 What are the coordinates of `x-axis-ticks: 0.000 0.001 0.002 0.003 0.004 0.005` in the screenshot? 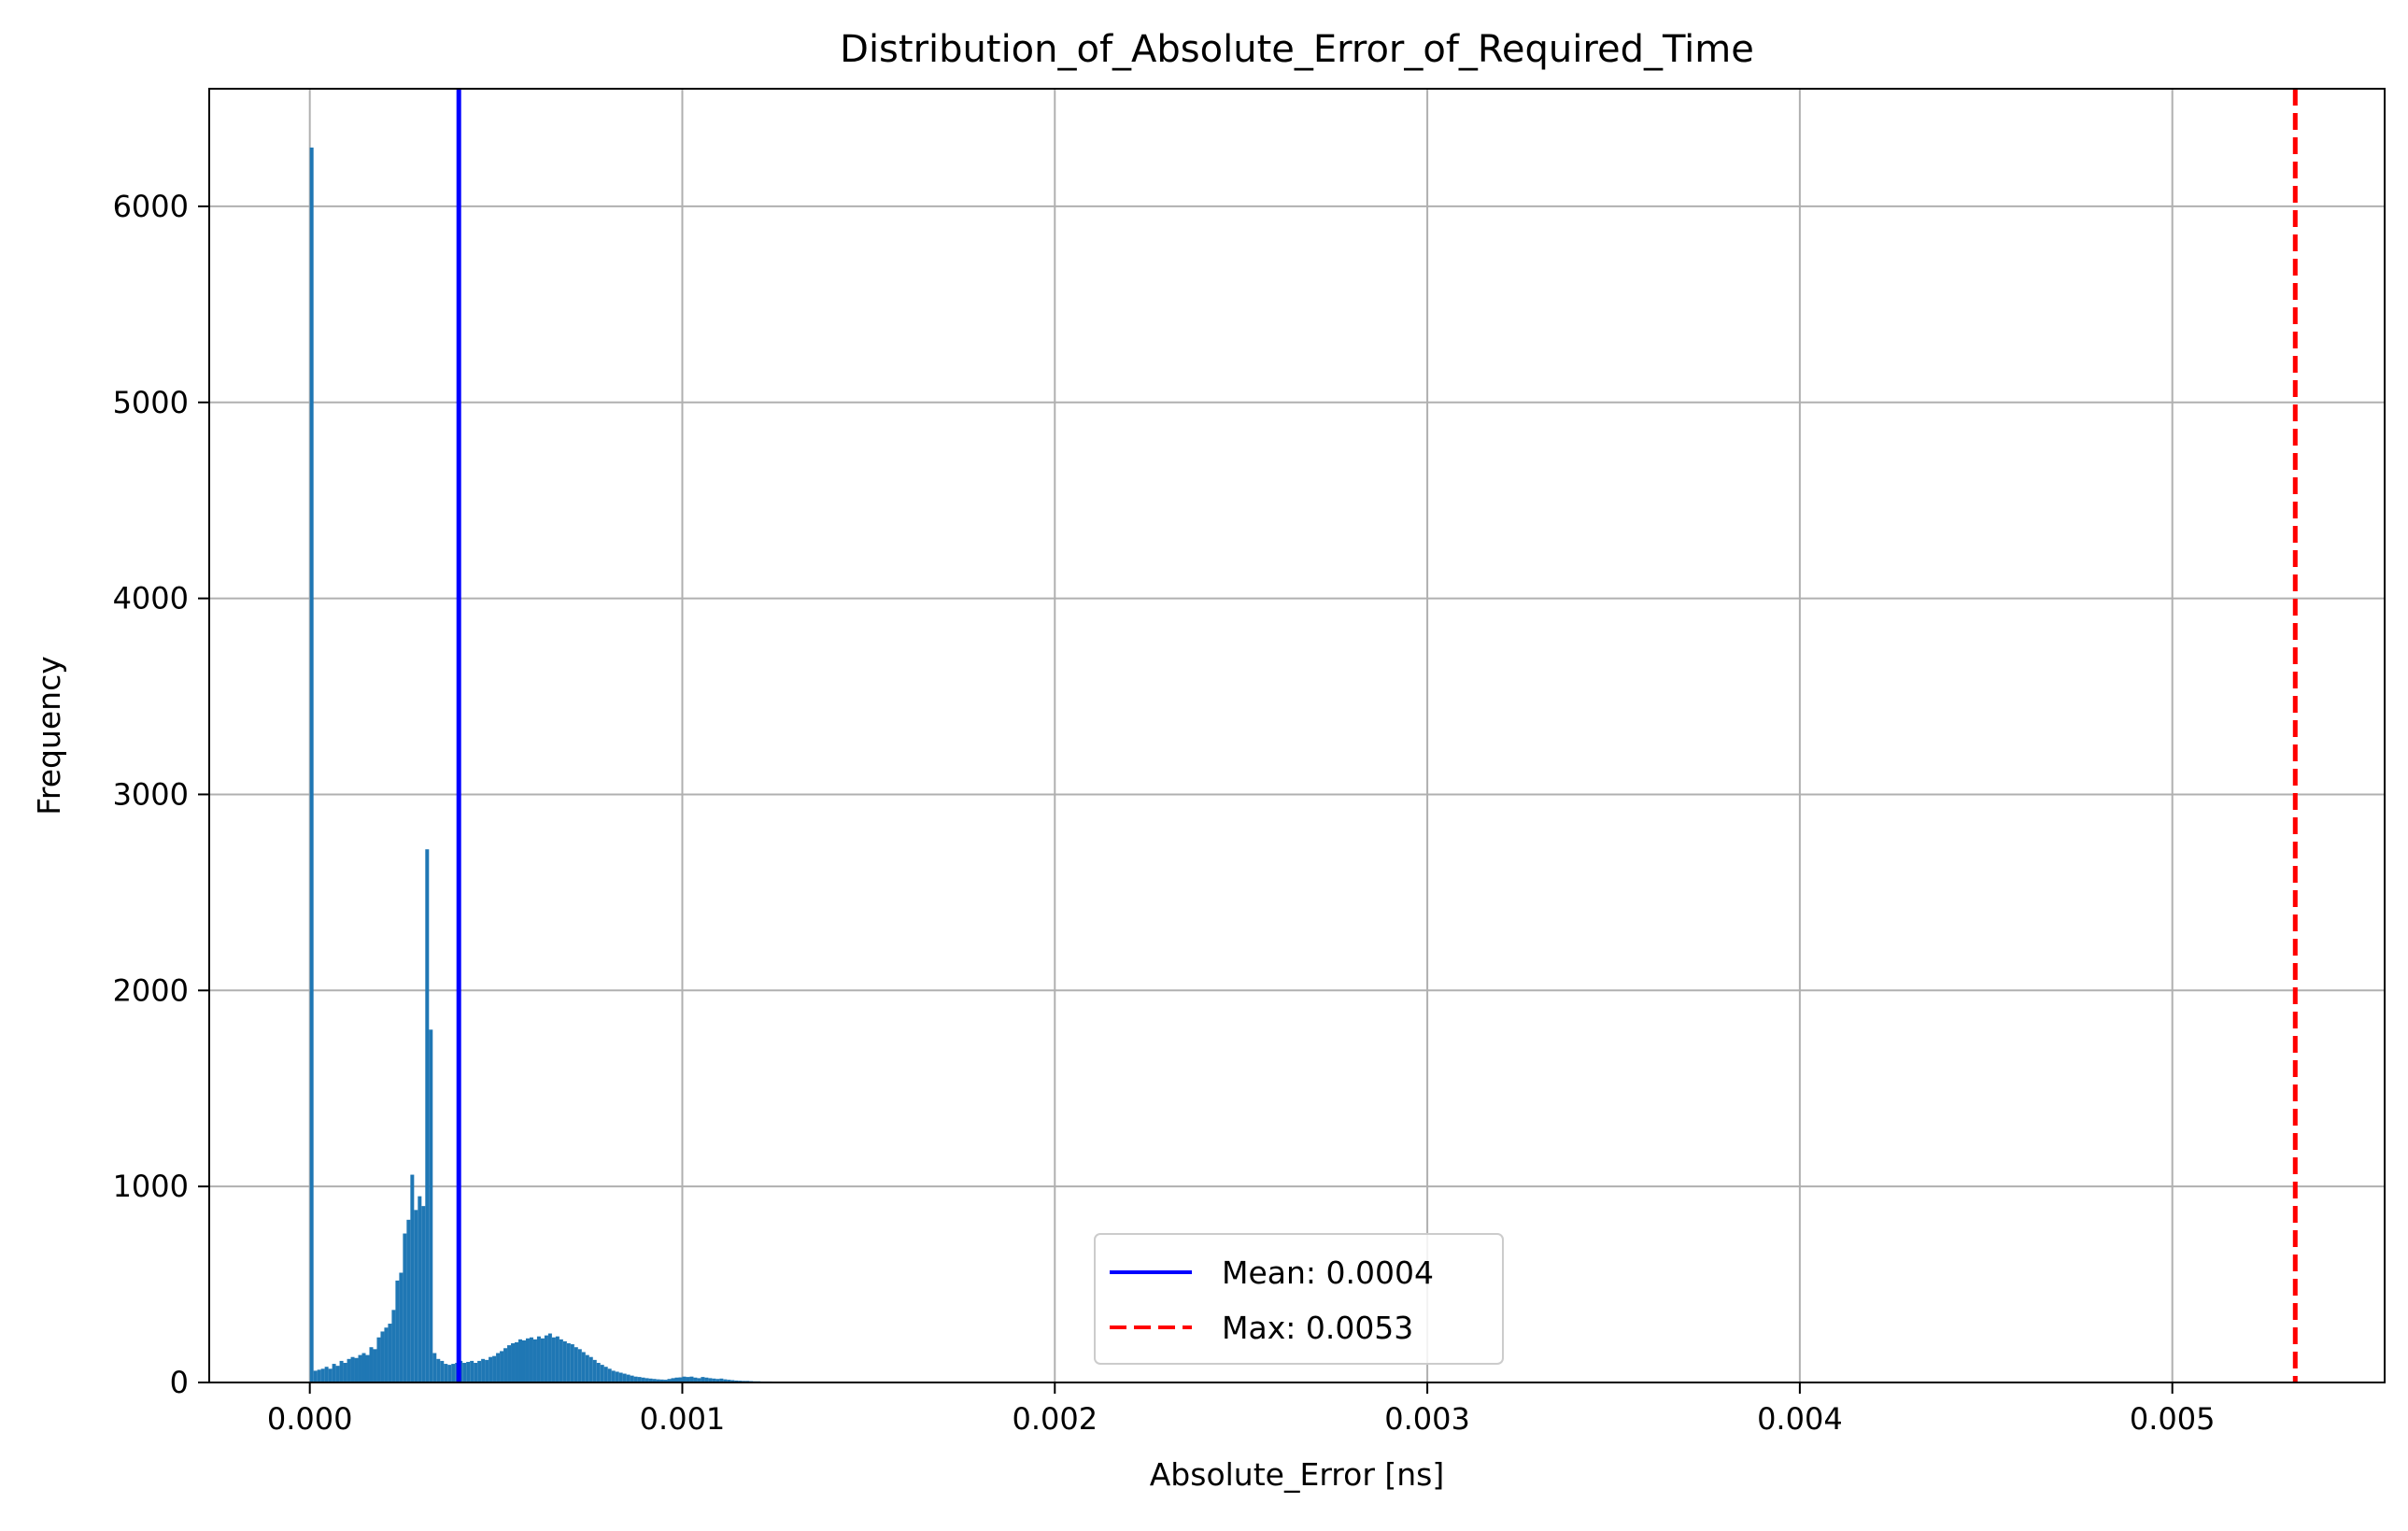 It's located at (1241, 1409).